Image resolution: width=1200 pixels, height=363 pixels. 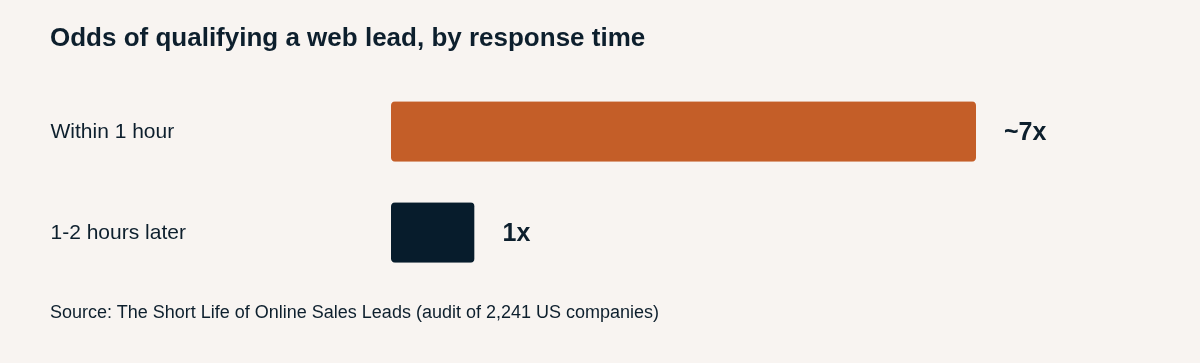 What do you see at coordinates (1025, 130) in the screenshot?
I see `data-label: ~7x` at bounding box center [1025, 130].